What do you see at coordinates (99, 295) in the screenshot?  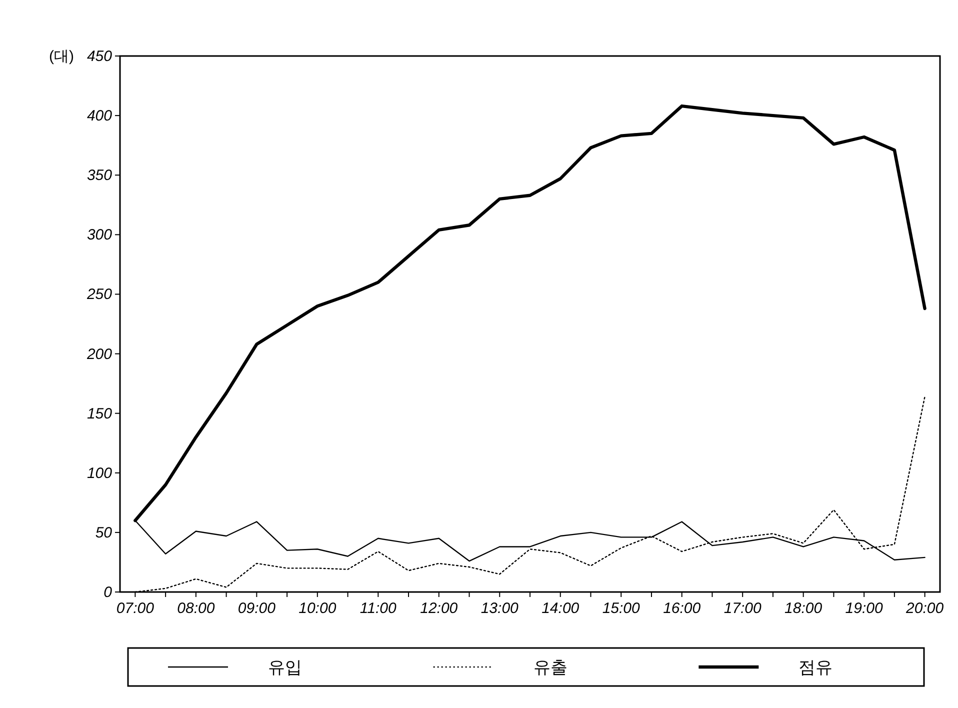 I see `y-tick-label: 250` at bounding box center [99, 295].